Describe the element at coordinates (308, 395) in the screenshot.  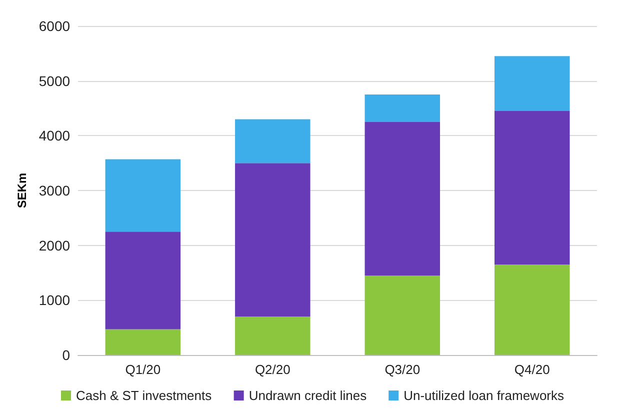
I see `legend-label: Undrawn credit lines` at that location.